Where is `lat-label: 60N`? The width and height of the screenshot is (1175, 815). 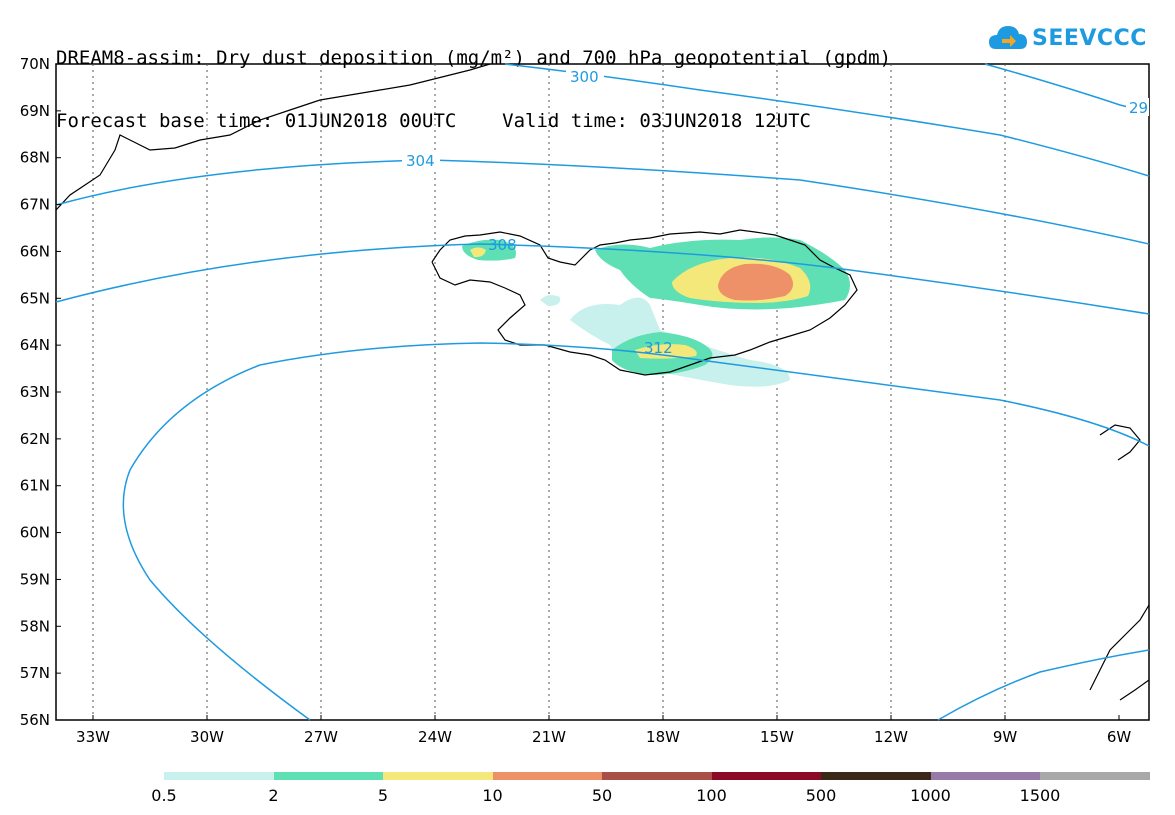 lat-label: 60N is located at coordinates (35, 533).